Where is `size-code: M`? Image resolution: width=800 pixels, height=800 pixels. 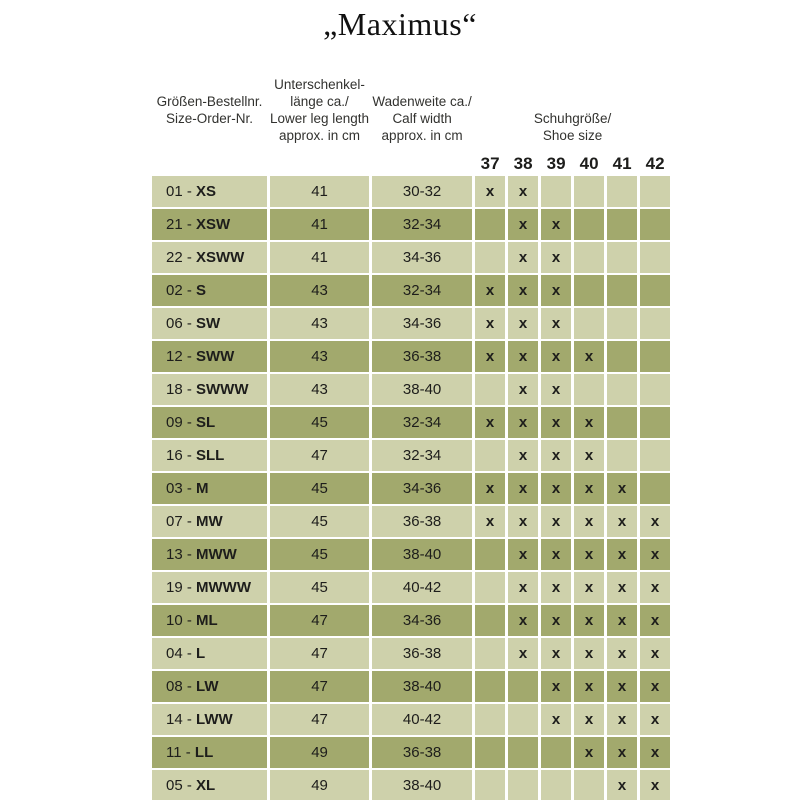
size-code: M is located at coordinates (202, 488).